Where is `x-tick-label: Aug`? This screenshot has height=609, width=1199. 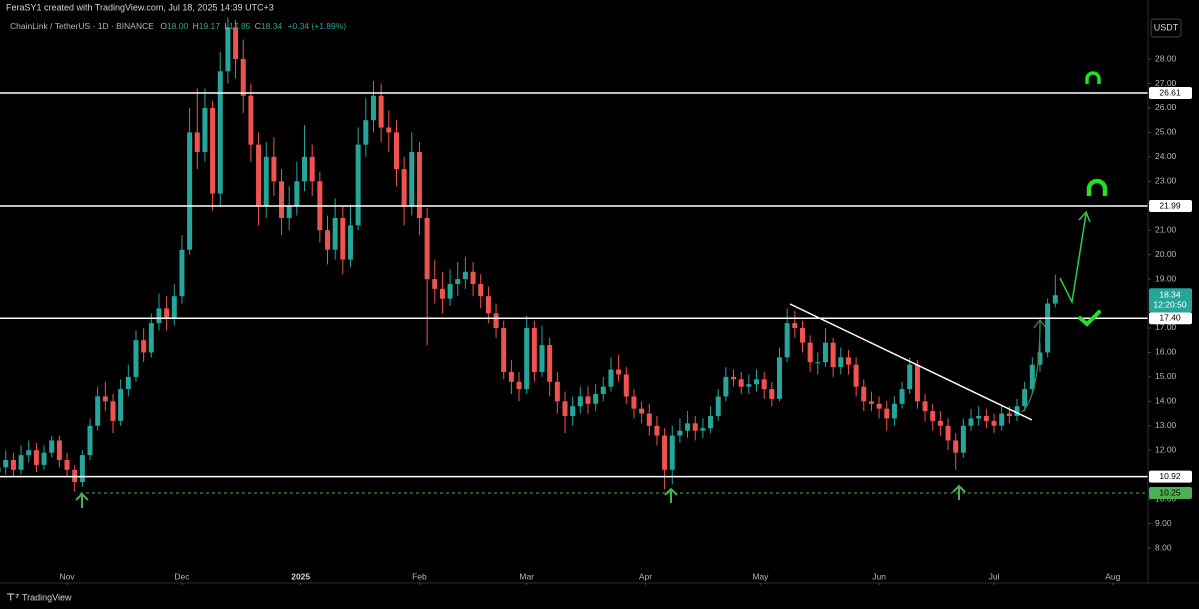 x-tick-label: Aug is located at coordinates (1112, 576).